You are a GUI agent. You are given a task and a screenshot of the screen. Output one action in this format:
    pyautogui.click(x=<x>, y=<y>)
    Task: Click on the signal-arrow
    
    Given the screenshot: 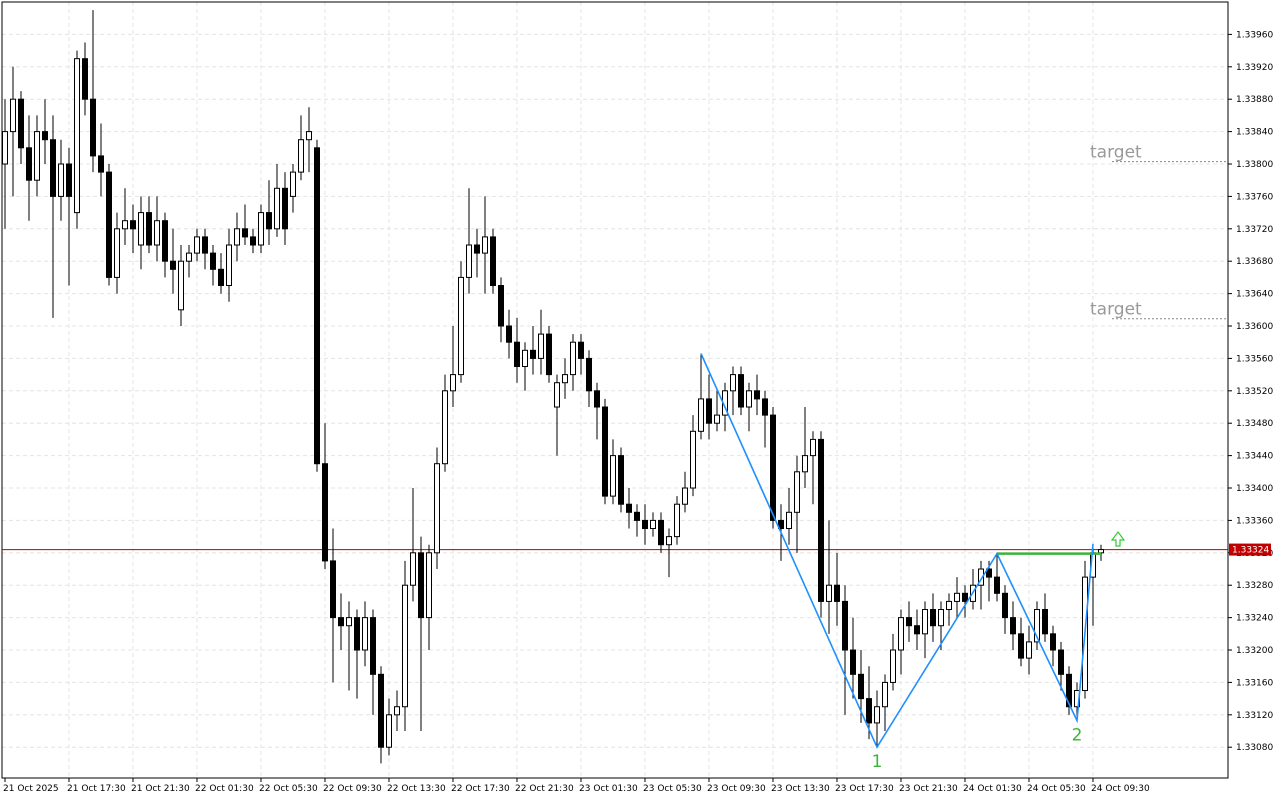 What is the action you would take?
    pyautogui.click(x=1118, y=539)
    